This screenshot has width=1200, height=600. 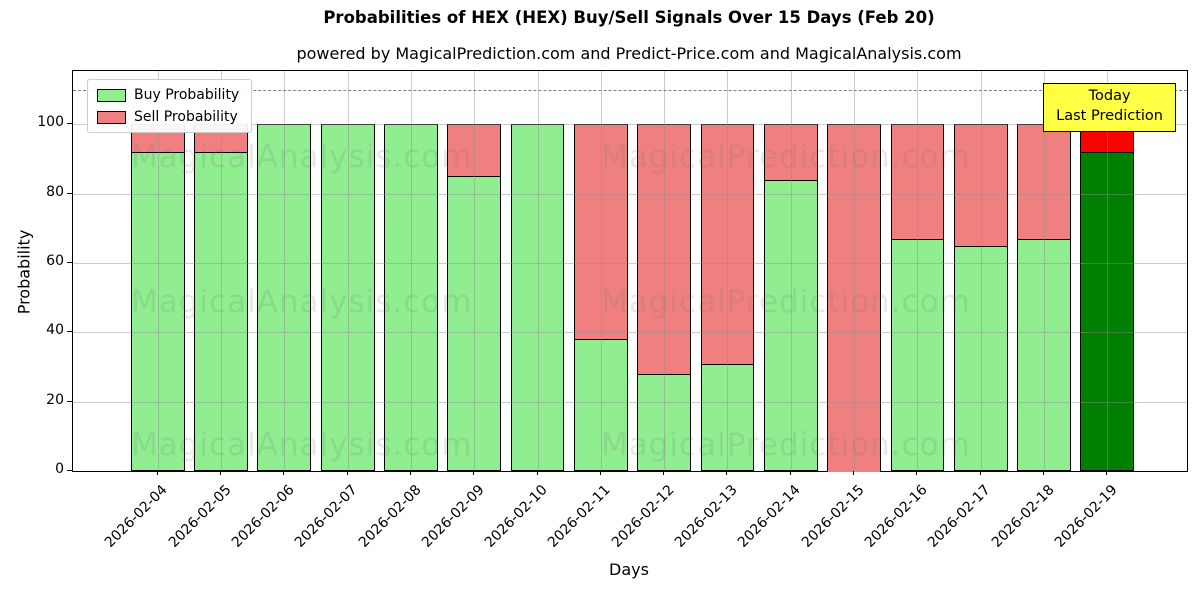 What do you see at coordinates (55, 330) in the screenshot?
I see `y-tick-label: 40` at bounding box center [55, 330].